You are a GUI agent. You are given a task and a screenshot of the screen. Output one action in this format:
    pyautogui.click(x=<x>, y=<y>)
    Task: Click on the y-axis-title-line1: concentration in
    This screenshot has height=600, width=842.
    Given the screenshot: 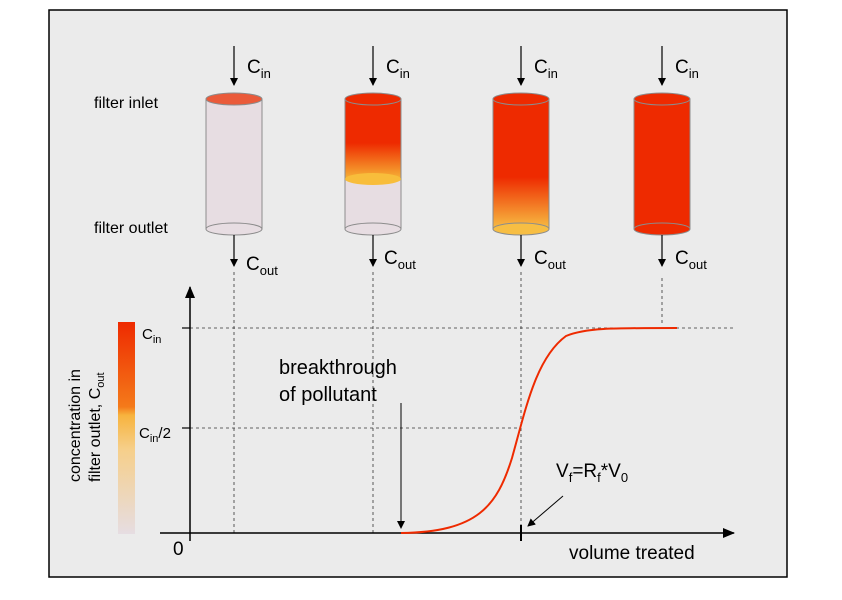 What is the action you would take?
    pyautogui.click(x=75, y=425)
    